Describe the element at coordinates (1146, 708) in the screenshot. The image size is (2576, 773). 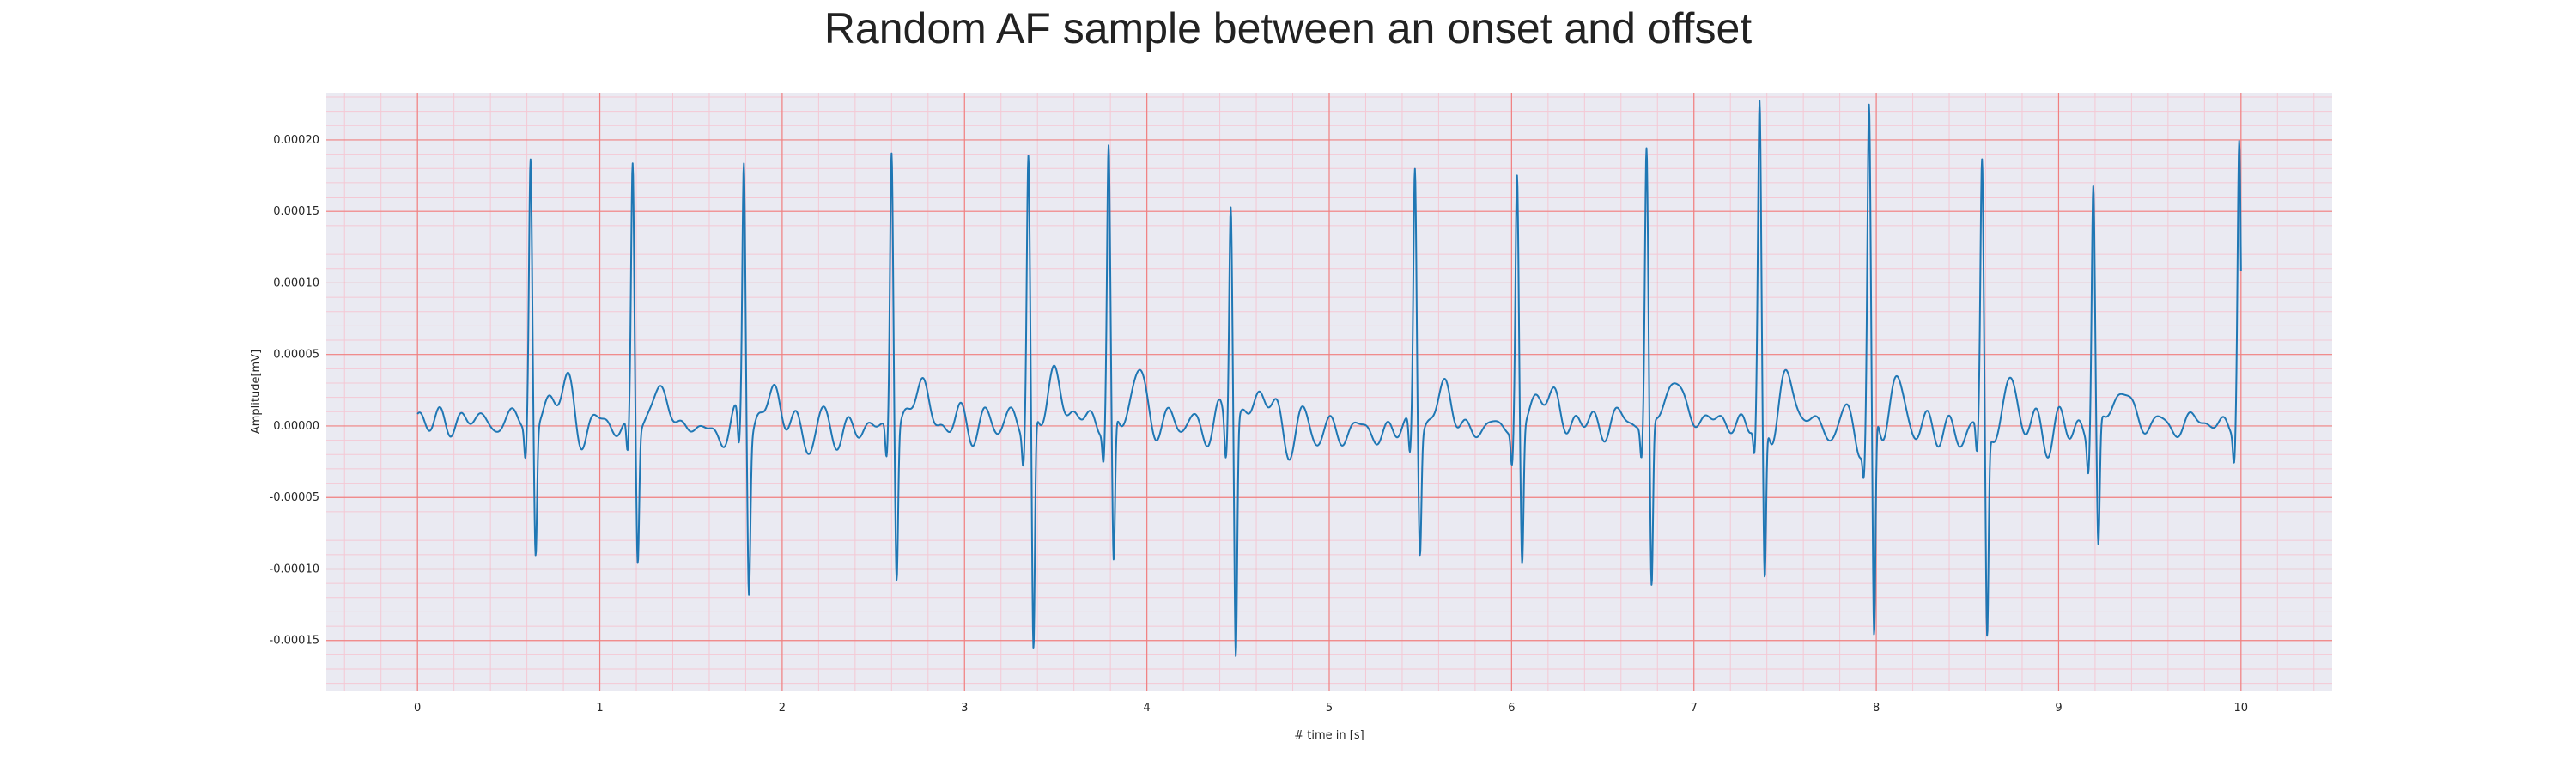
I see `x-tick-label: 4` at that location.